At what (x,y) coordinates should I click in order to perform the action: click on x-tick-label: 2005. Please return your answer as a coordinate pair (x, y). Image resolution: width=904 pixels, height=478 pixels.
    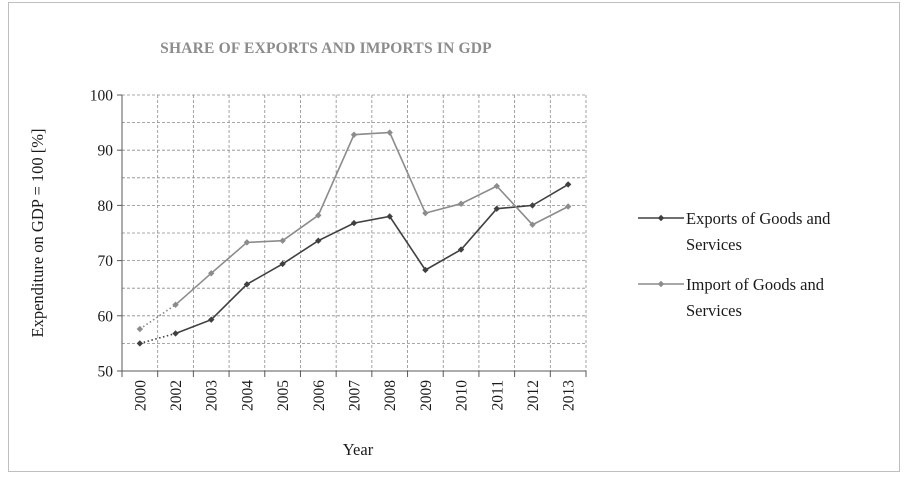
    Looking at the image, I should click on (283, 395).